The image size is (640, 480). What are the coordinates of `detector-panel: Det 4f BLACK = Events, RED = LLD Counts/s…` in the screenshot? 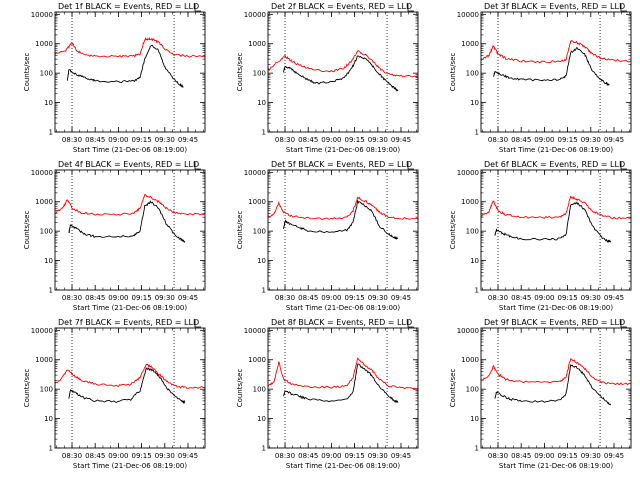 It's located at (114, 236).